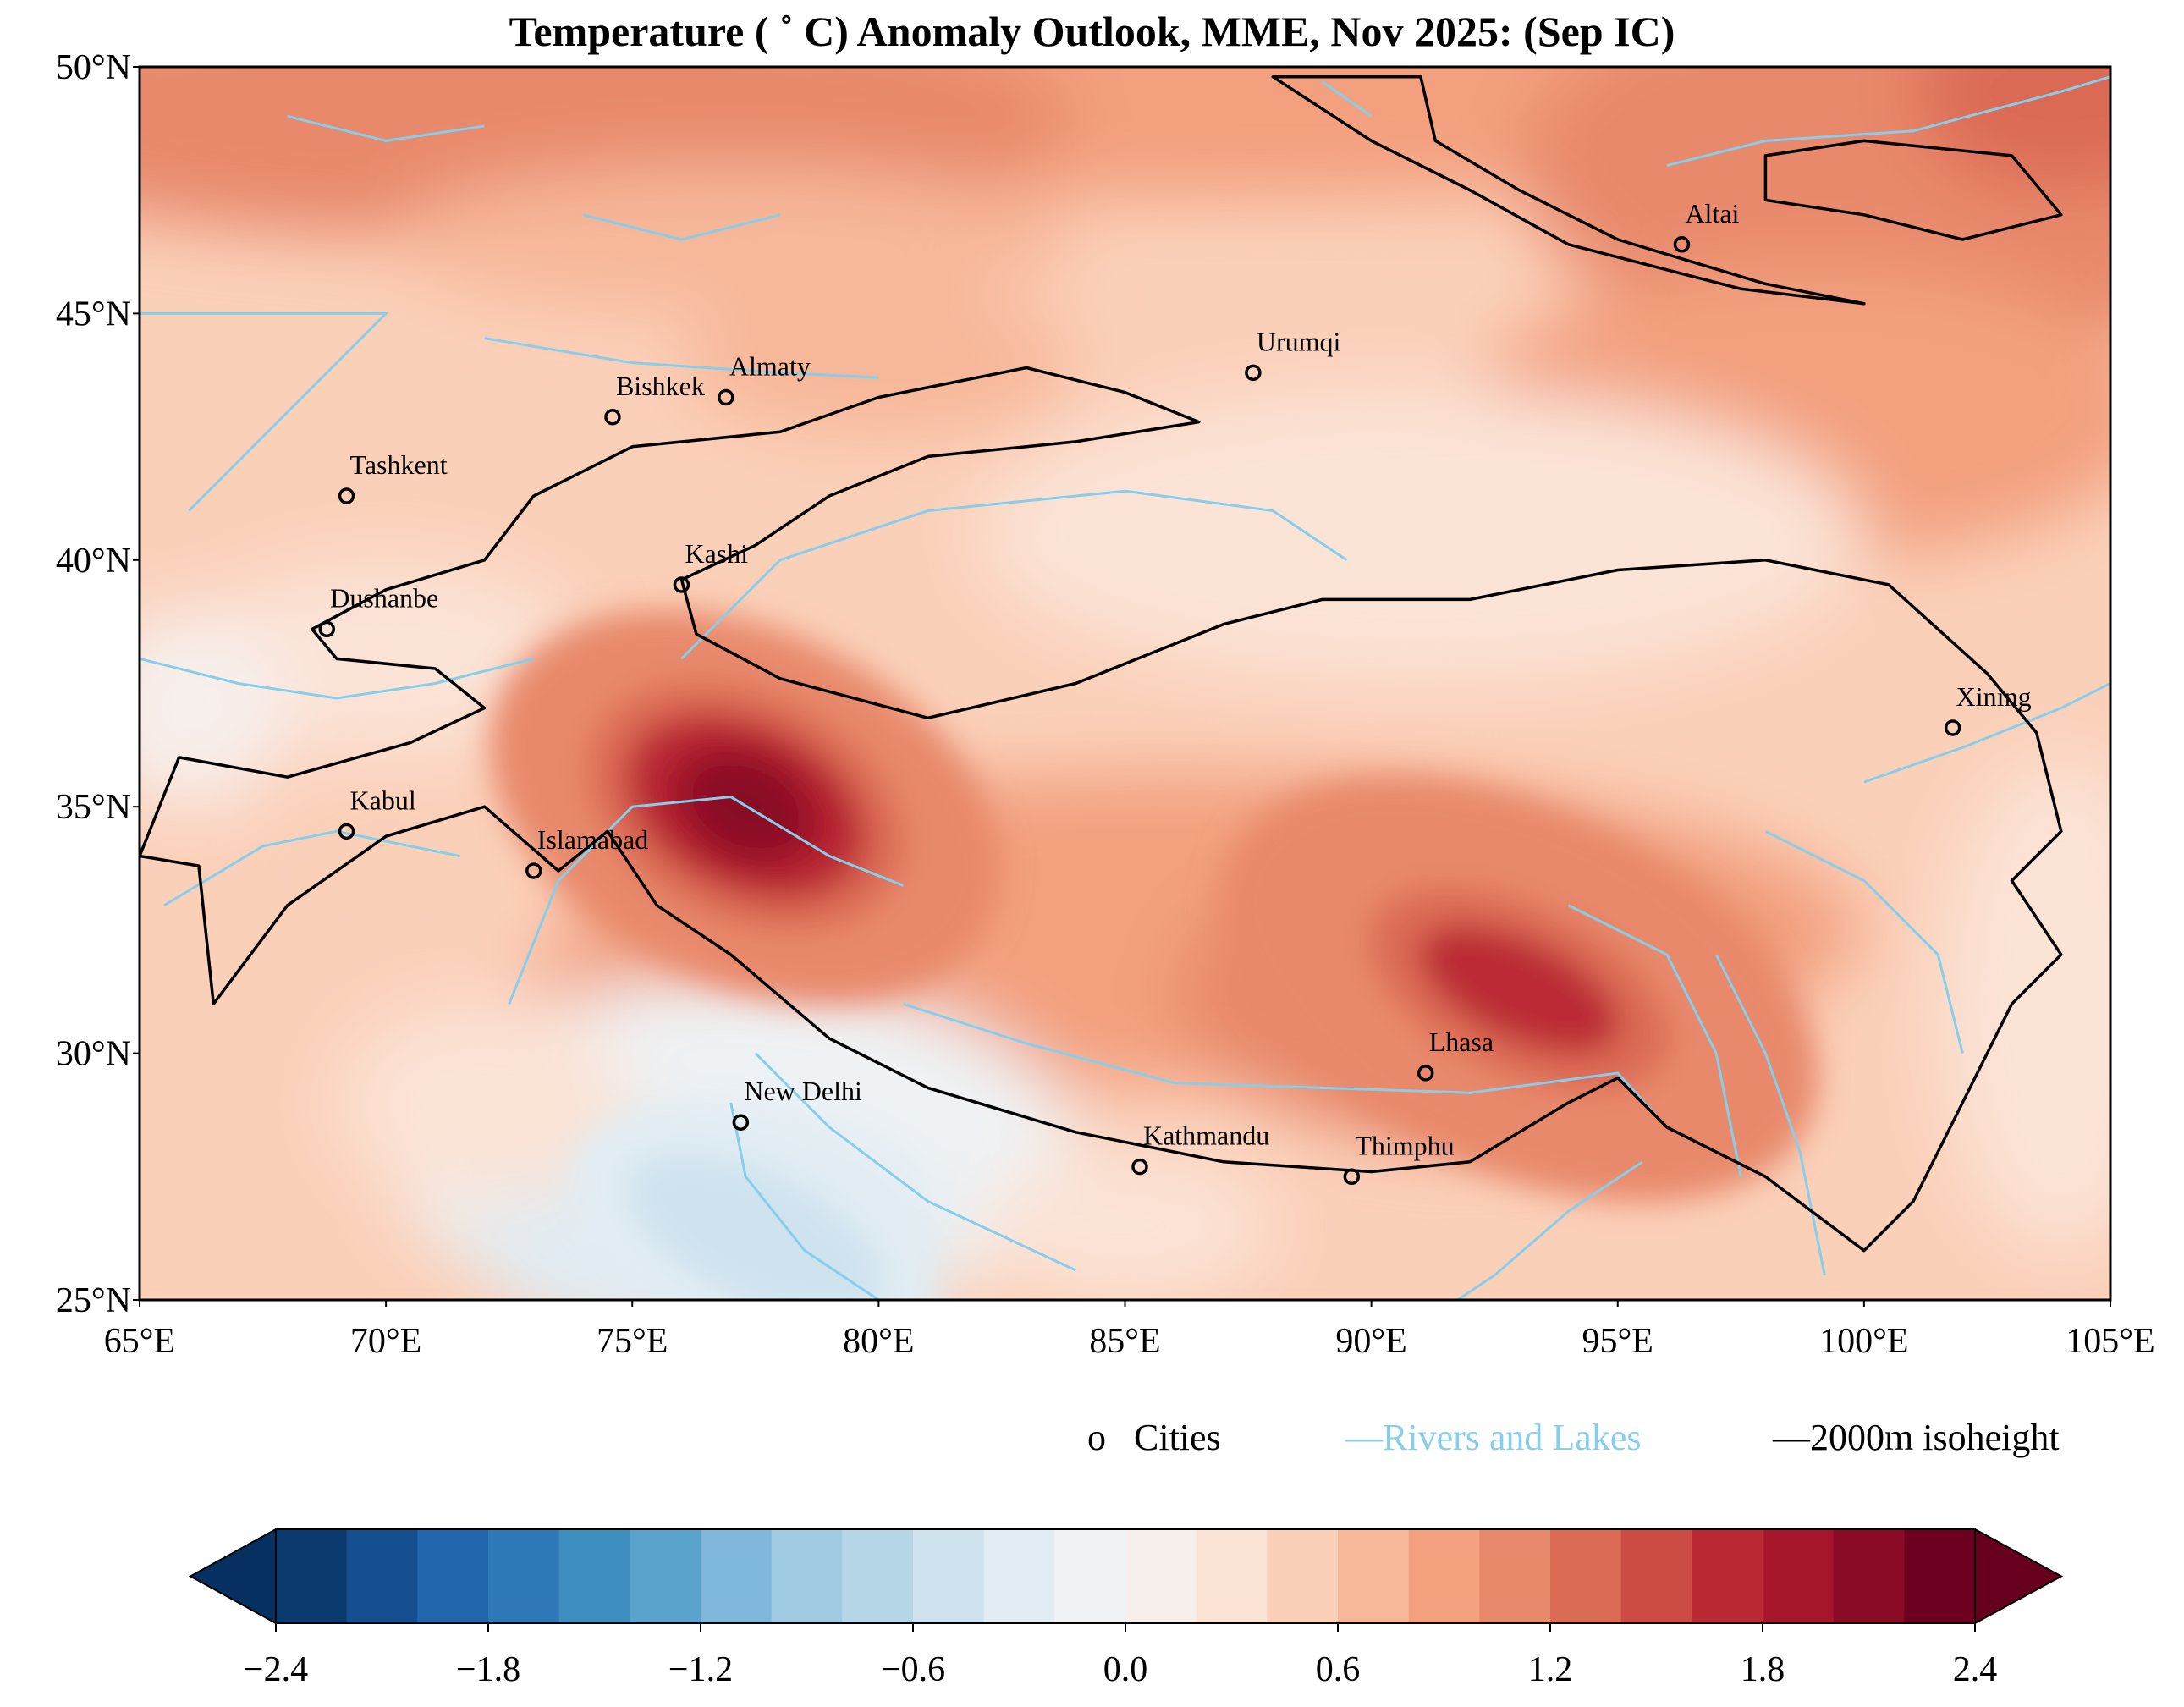 The height and width of the screenshot is (1707, 2184). What do you see at coordinates (139, 1341) in the screenshot?
I see `x-tick-label: 65°E` at bounding box center [139, 1341].